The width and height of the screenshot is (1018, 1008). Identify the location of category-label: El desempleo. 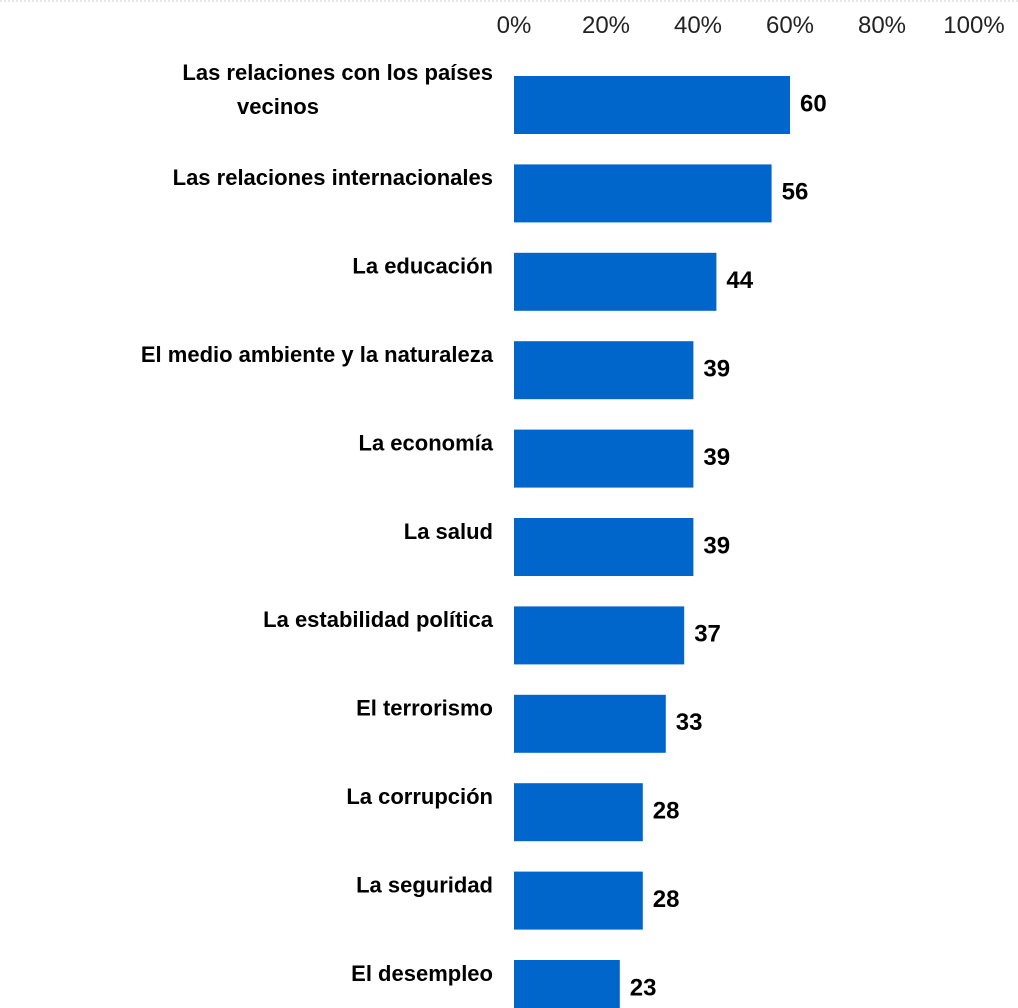
(422, 973).